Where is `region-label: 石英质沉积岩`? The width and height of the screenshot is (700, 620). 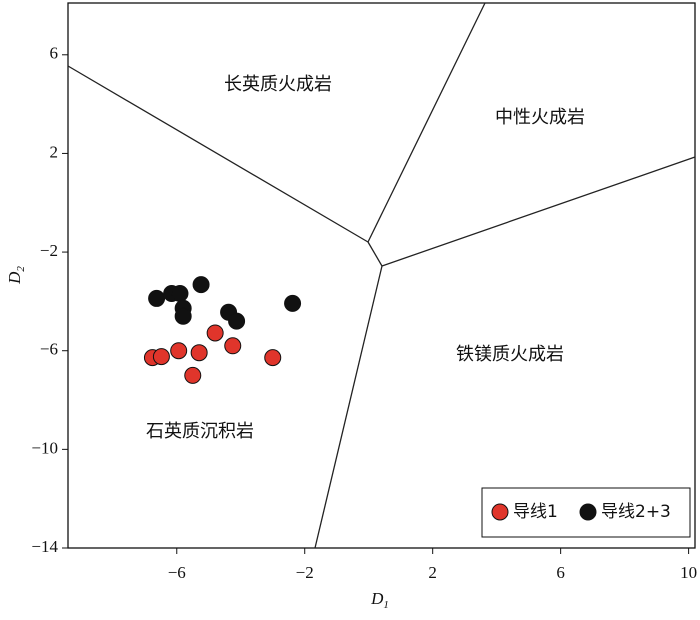 region-label: 石英质沉积岩 is located at coordinates (200, 431).